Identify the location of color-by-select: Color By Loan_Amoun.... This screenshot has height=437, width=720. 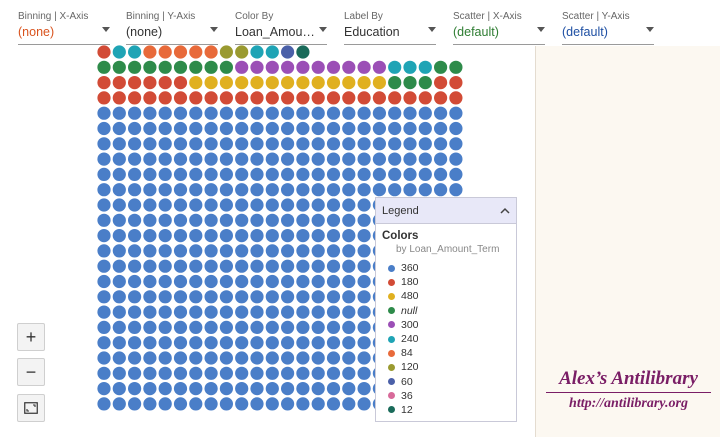
(281, 27).